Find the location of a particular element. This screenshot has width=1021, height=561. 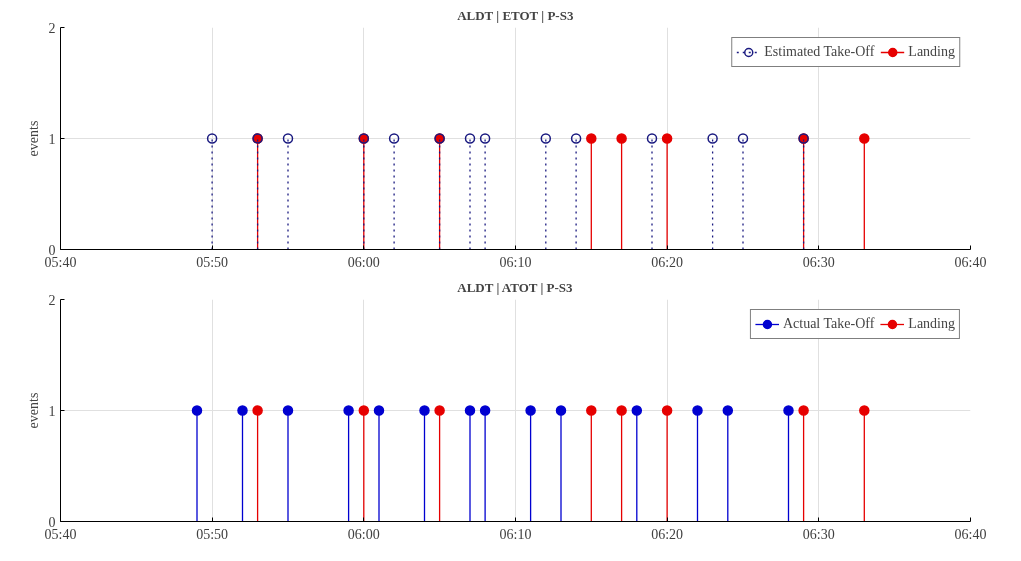

chart-title: ALDT | ATOT | P-S3 is located at coordinates (515, 287).